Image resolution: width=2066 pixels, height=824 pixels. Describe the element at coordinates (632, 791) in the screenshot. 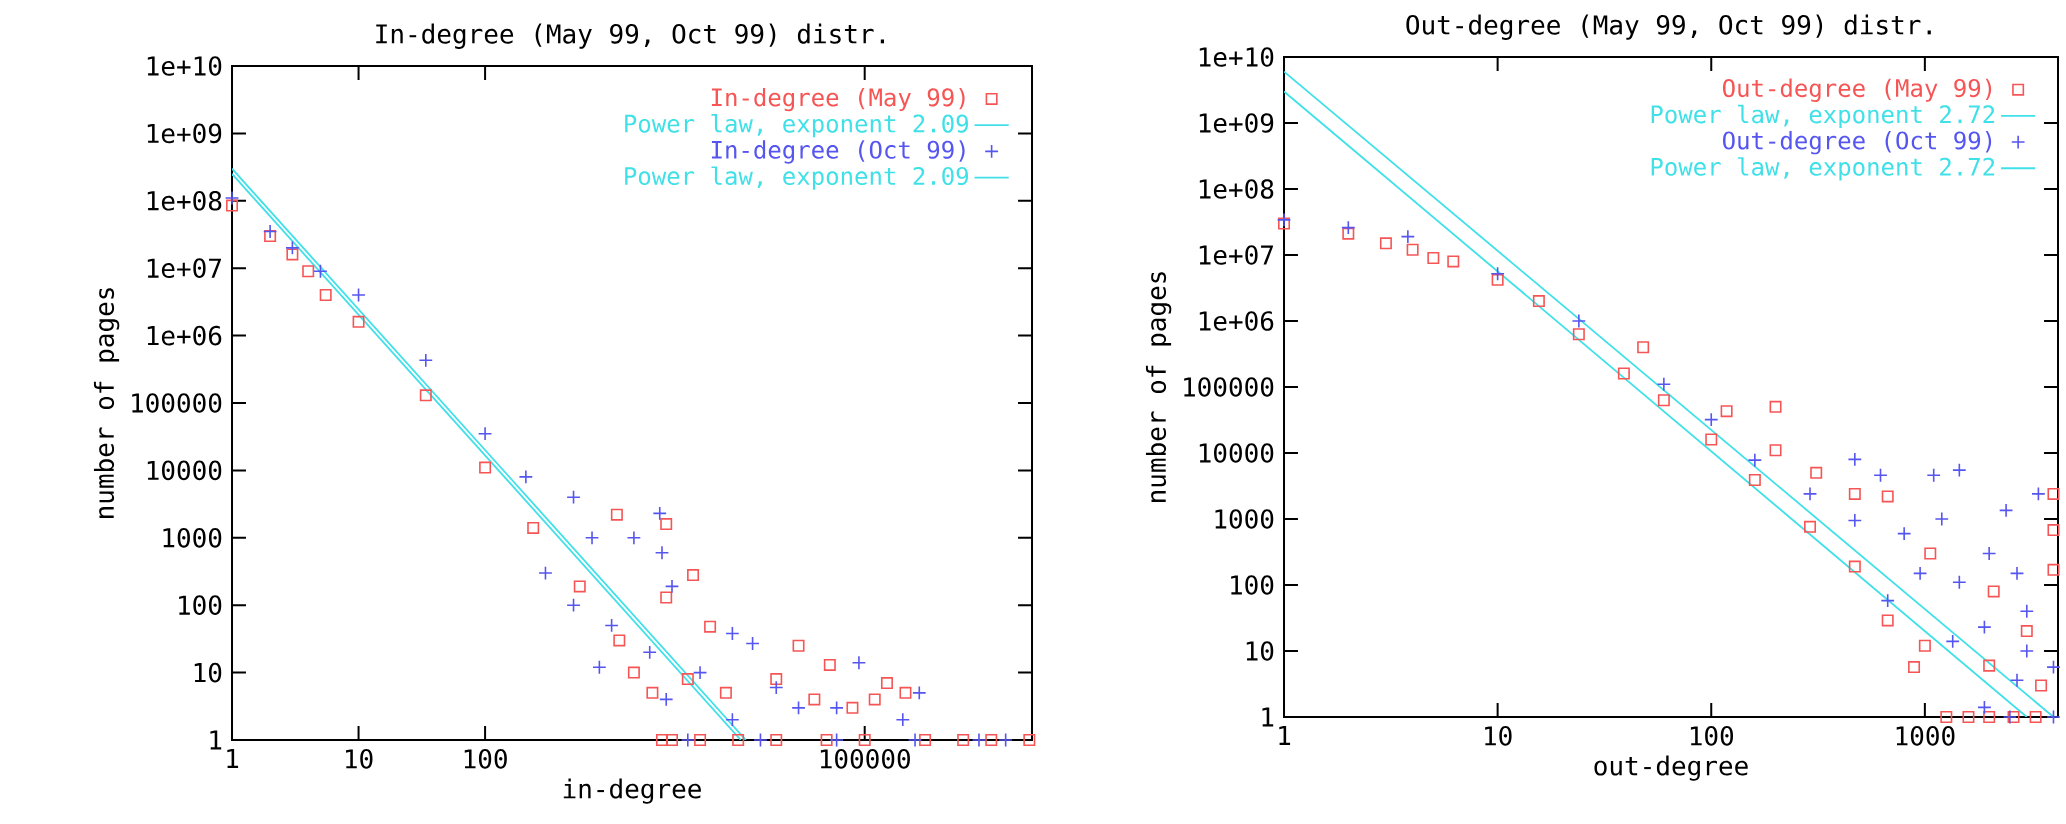

I see `x-axis-title: in-degree` at that location.